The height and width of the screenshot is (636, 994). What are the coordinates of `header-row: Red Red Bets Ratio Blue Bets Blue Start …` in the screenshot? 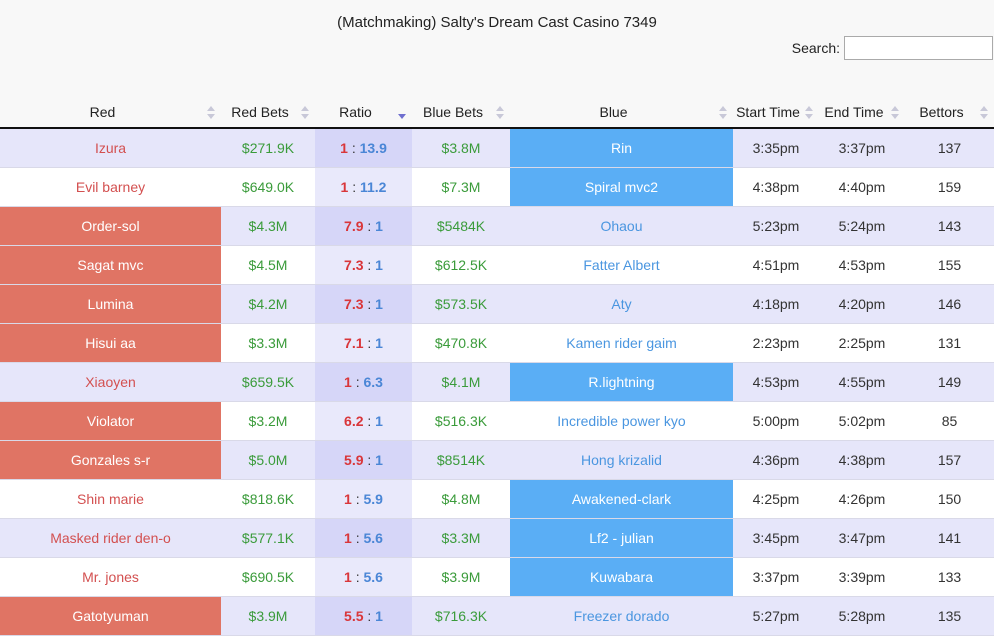 It's located at (497, 113).